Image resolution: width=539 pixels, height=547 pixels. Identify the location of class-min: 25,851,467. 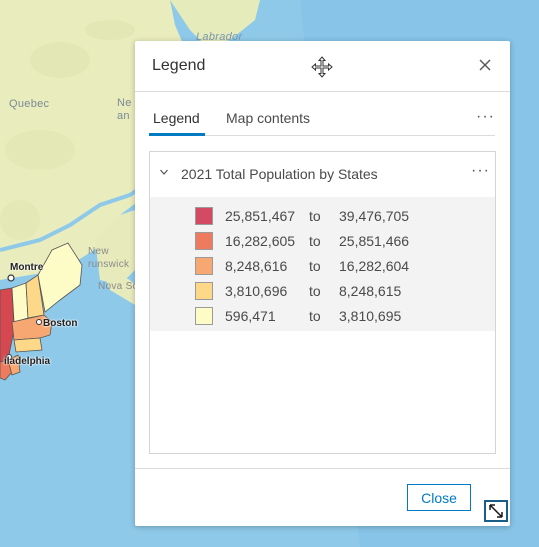
(260, 216).